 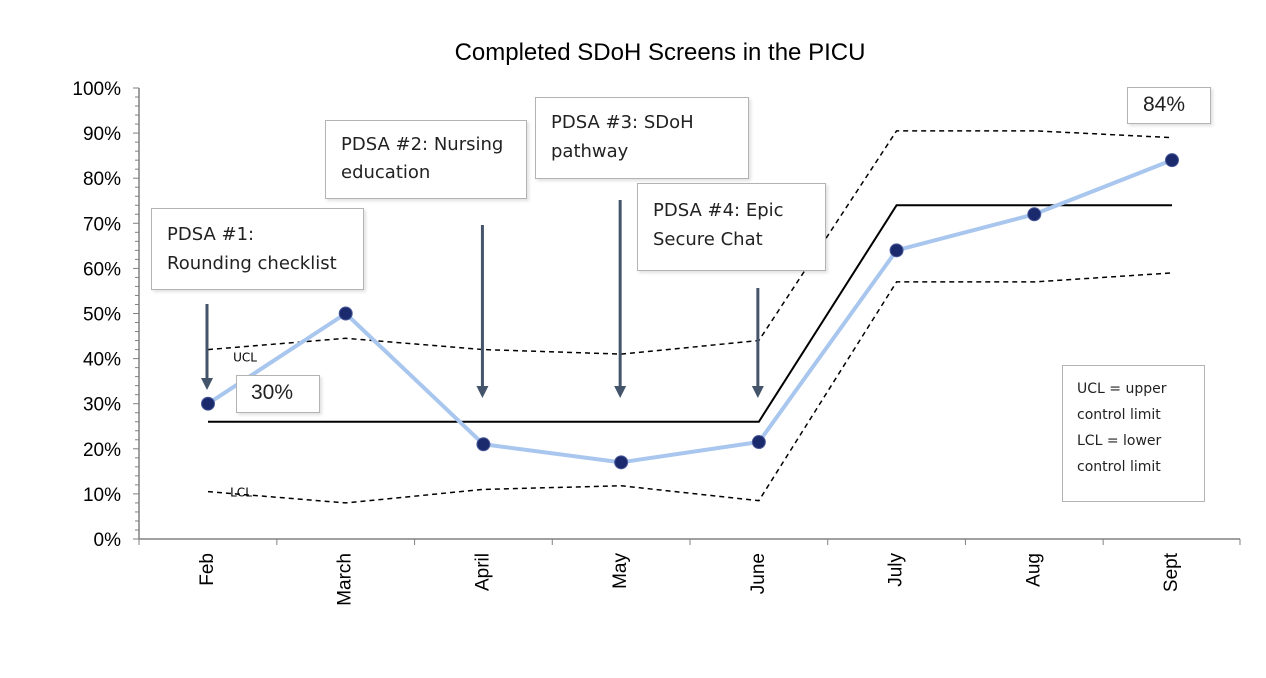 I want to click on annotation-pdsa-4: PDSA #4: Epic Secure Chat, so click(x=731, y=227).